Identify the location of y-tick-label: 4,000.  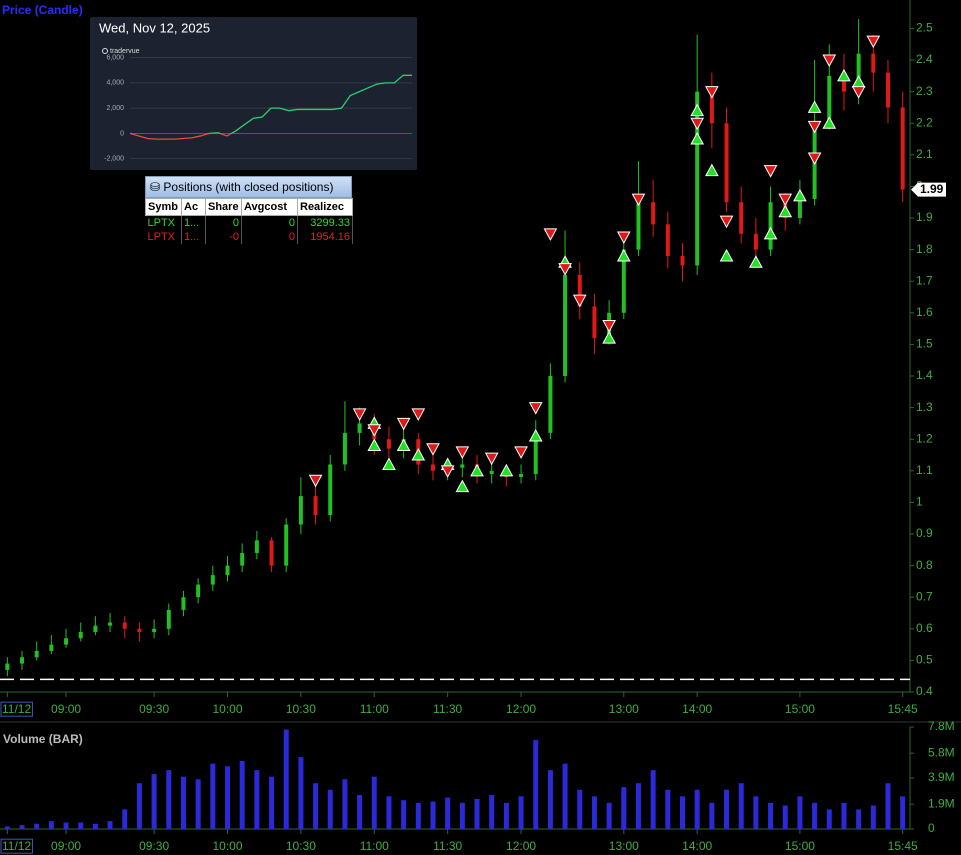
(115, 83).